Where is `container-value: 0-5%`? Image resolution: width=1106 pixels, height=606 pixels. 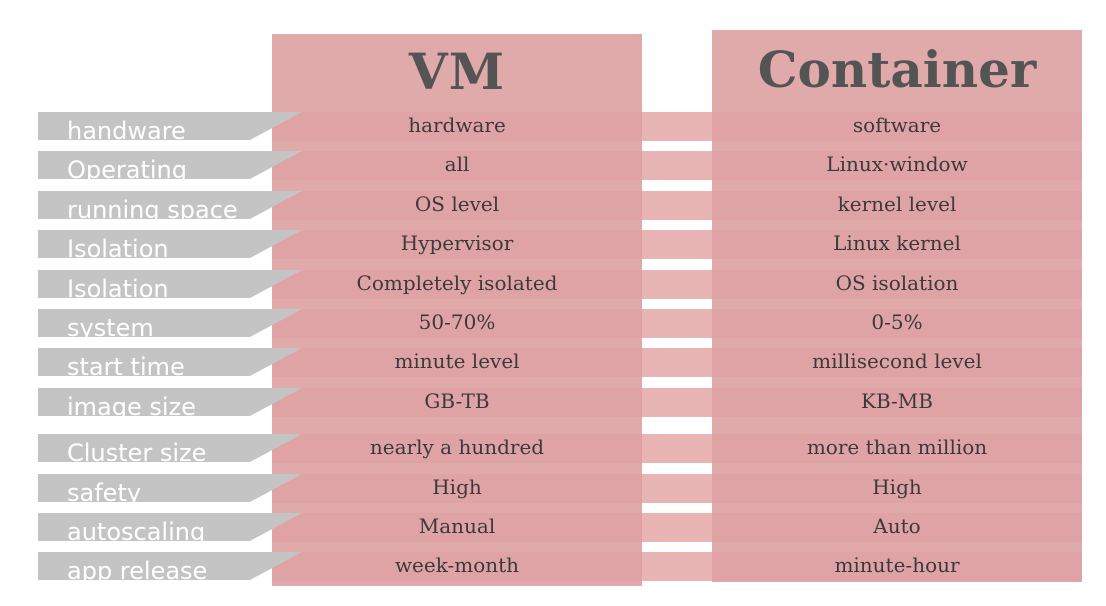 container-value: 0-5% is located at coordinates (897, 322).